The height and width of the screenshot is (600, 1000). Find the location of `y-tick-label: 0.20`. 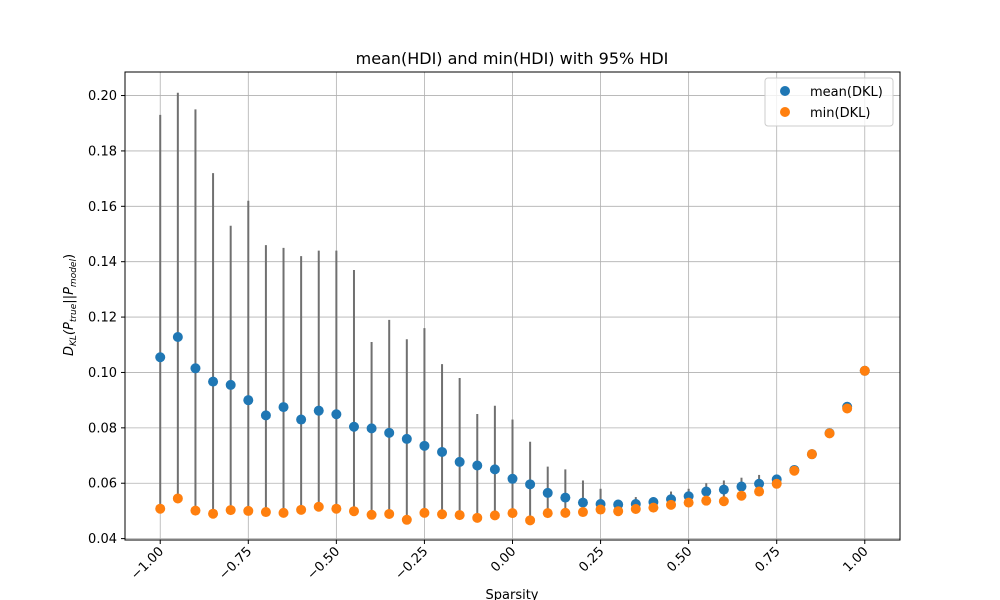

y-tick-label: 0.20 is located at coordinates (102, 96).